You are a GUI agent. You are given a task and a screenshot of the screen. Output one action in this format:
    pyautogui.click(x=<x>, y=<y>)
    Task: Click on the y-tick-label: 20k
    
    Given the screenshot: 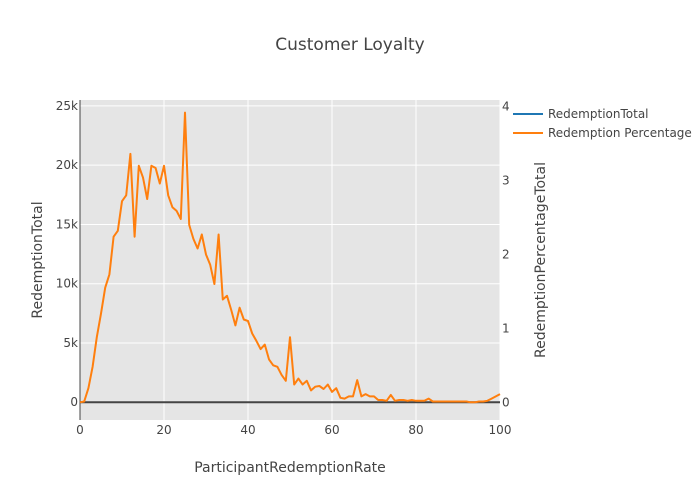 What is the action you would take?
    pyautogui.click(x=67, y=165)
    